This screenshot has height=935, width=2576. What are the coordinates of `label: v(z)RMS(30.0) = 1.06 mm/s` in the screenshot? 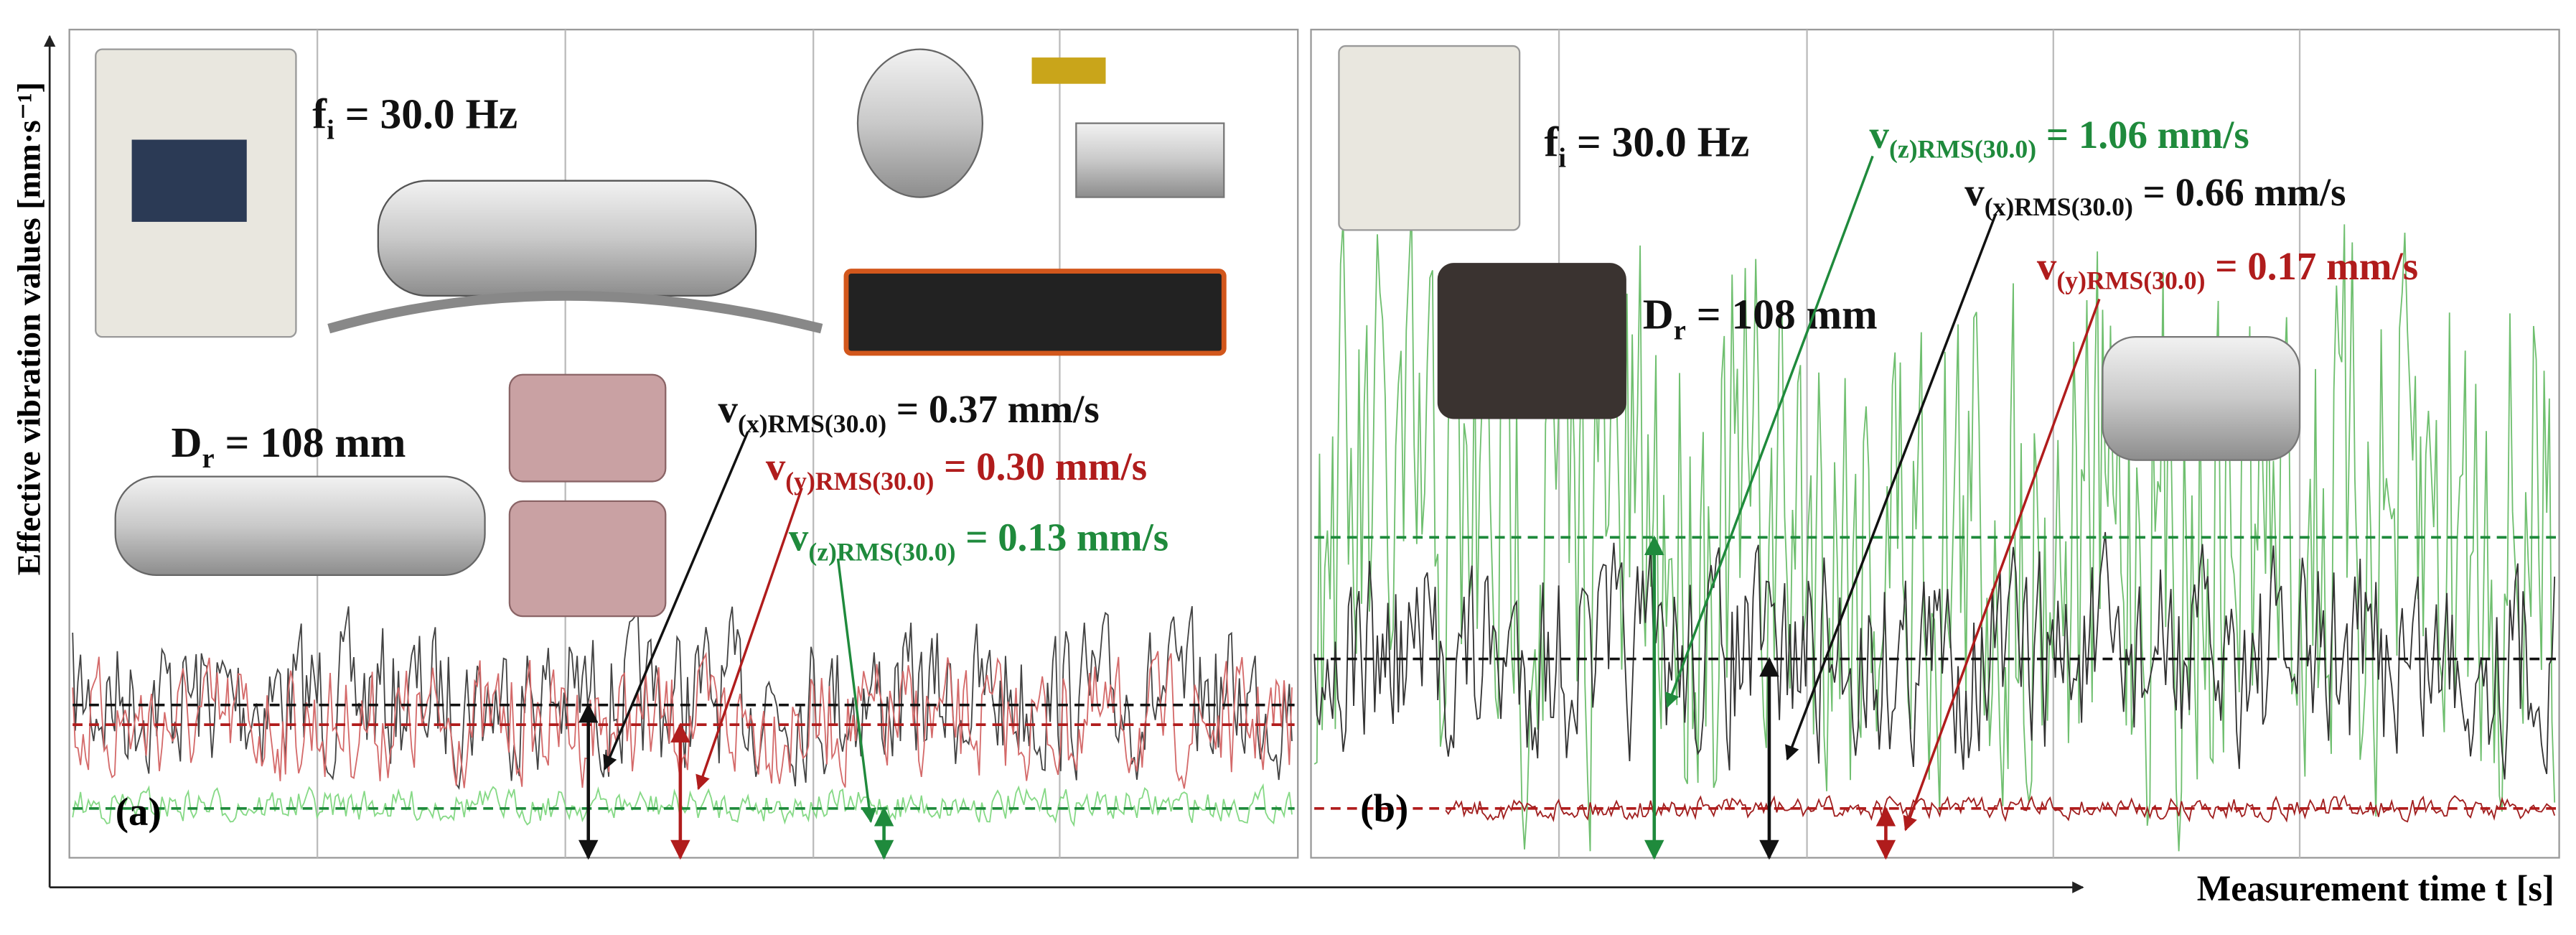 It's located at (2060, 138).